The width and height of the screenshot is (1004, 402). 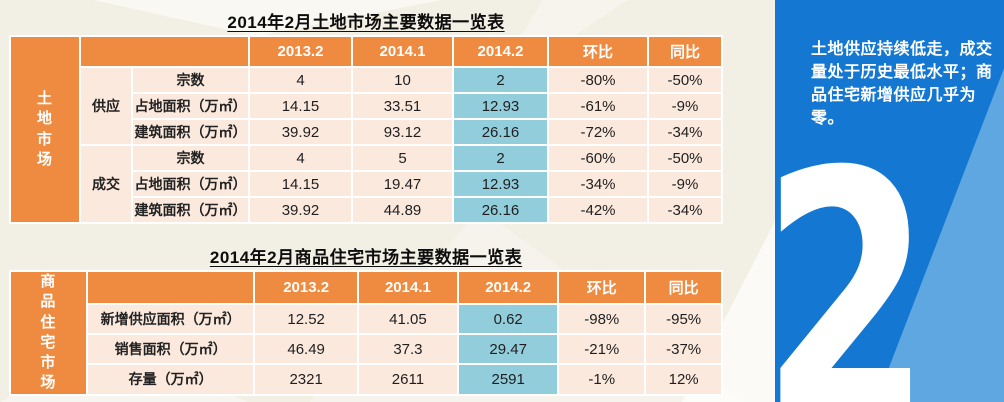 I want to click on housing-row-header: 商品住宅市场, so click(x=48, y=333).